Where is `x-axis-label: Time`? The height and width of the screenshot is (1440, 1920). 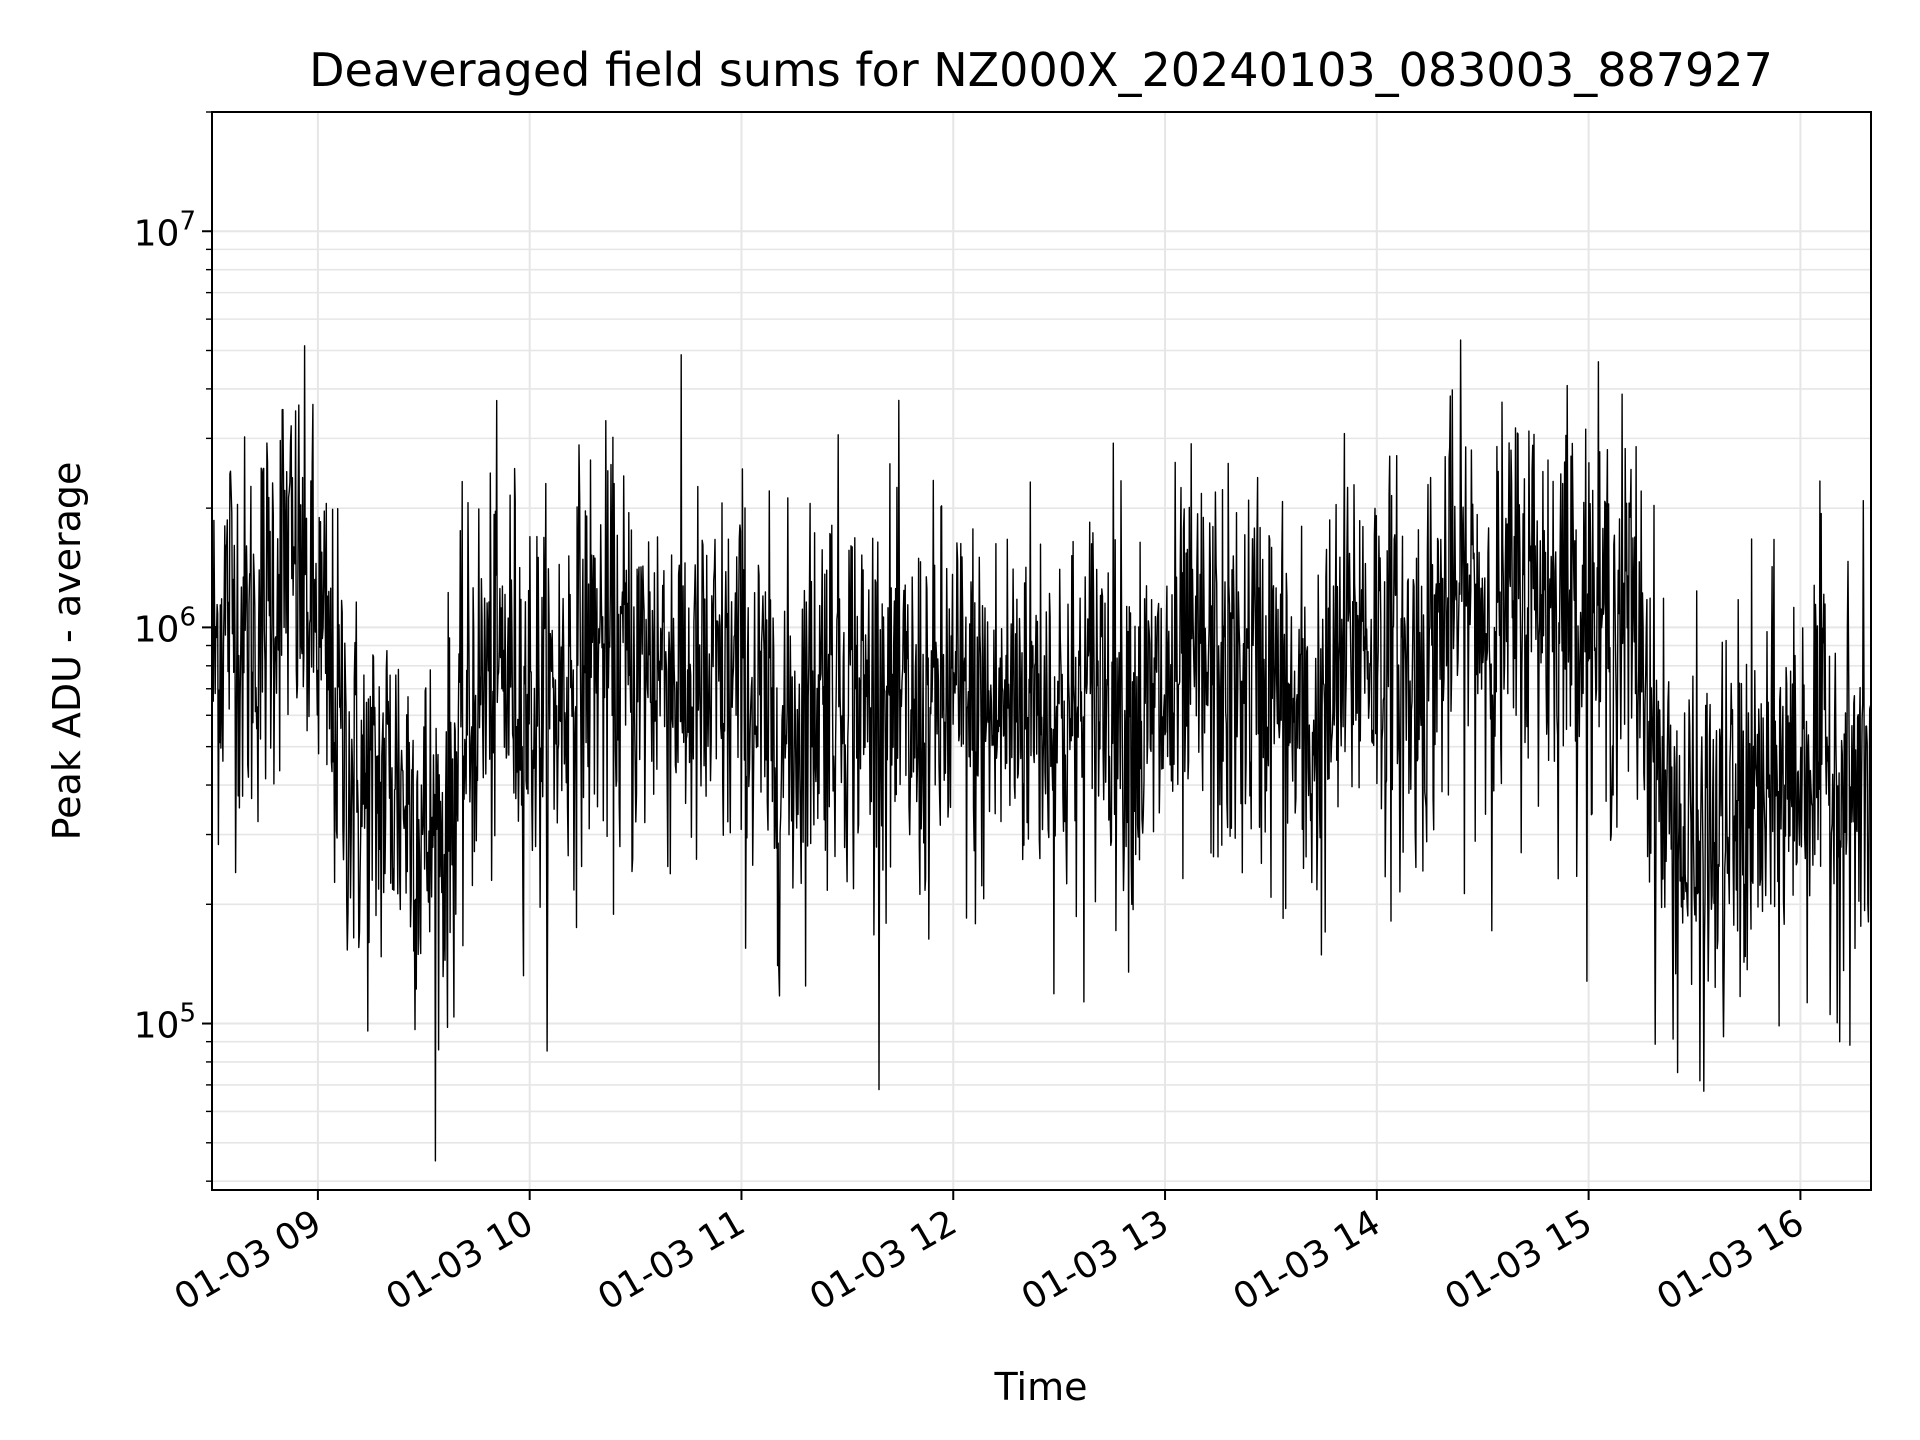 x-axis-label: Time is located at coordinates (1041, 1387).